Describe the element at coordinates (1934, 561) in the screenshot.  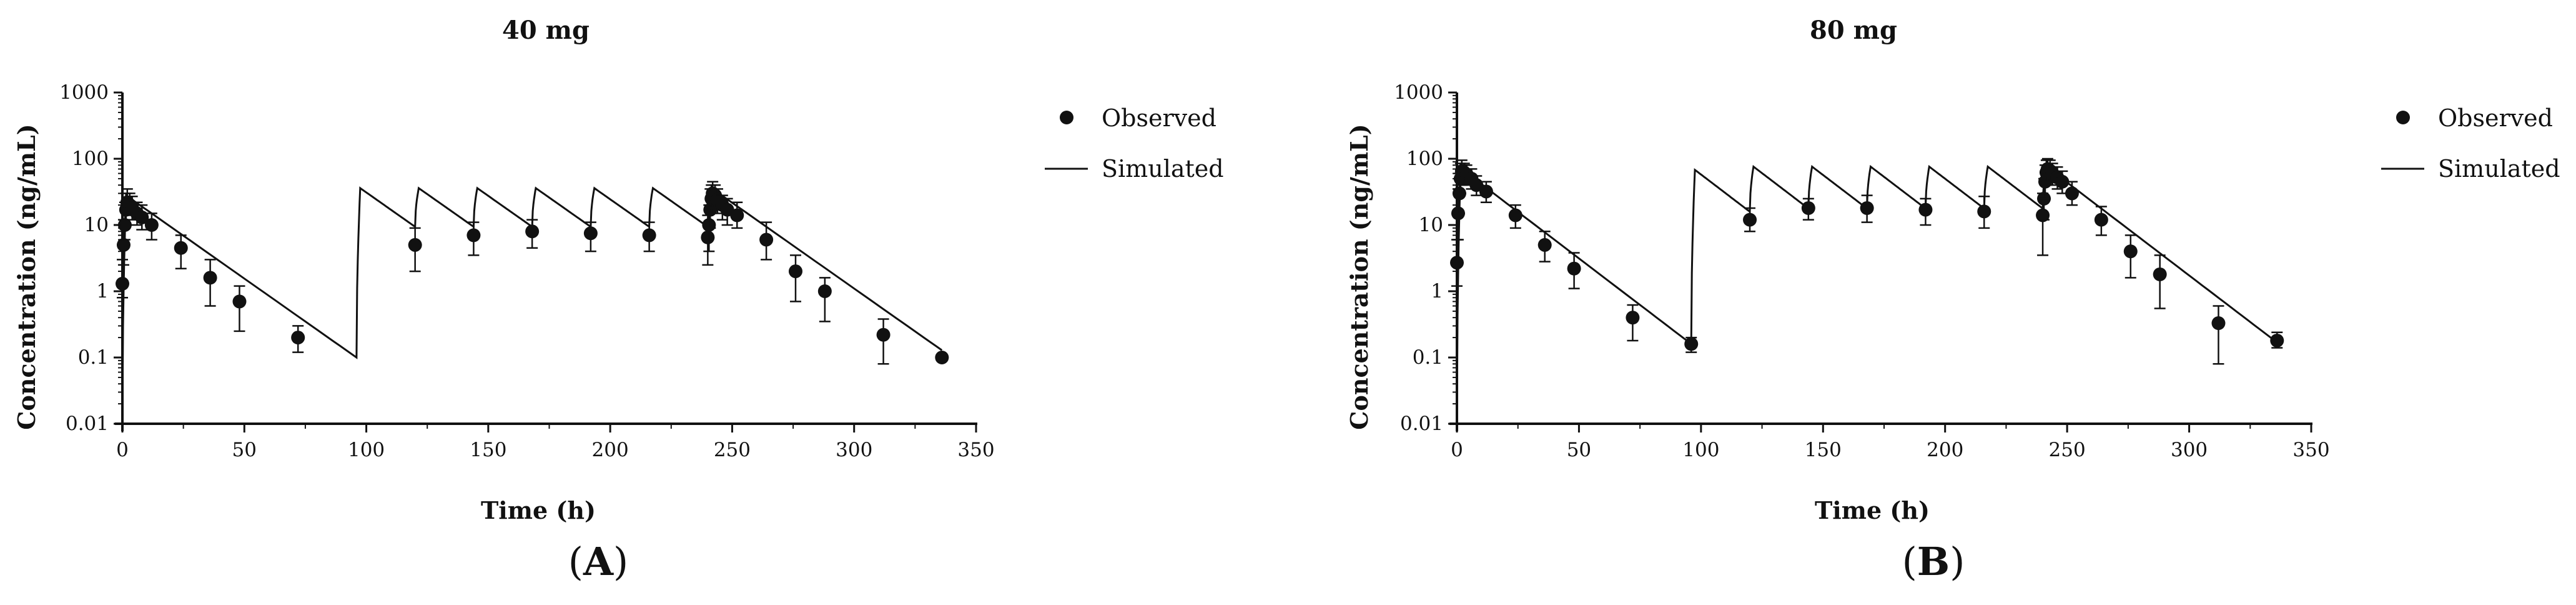
I see `panel-label: (B)` at that location.